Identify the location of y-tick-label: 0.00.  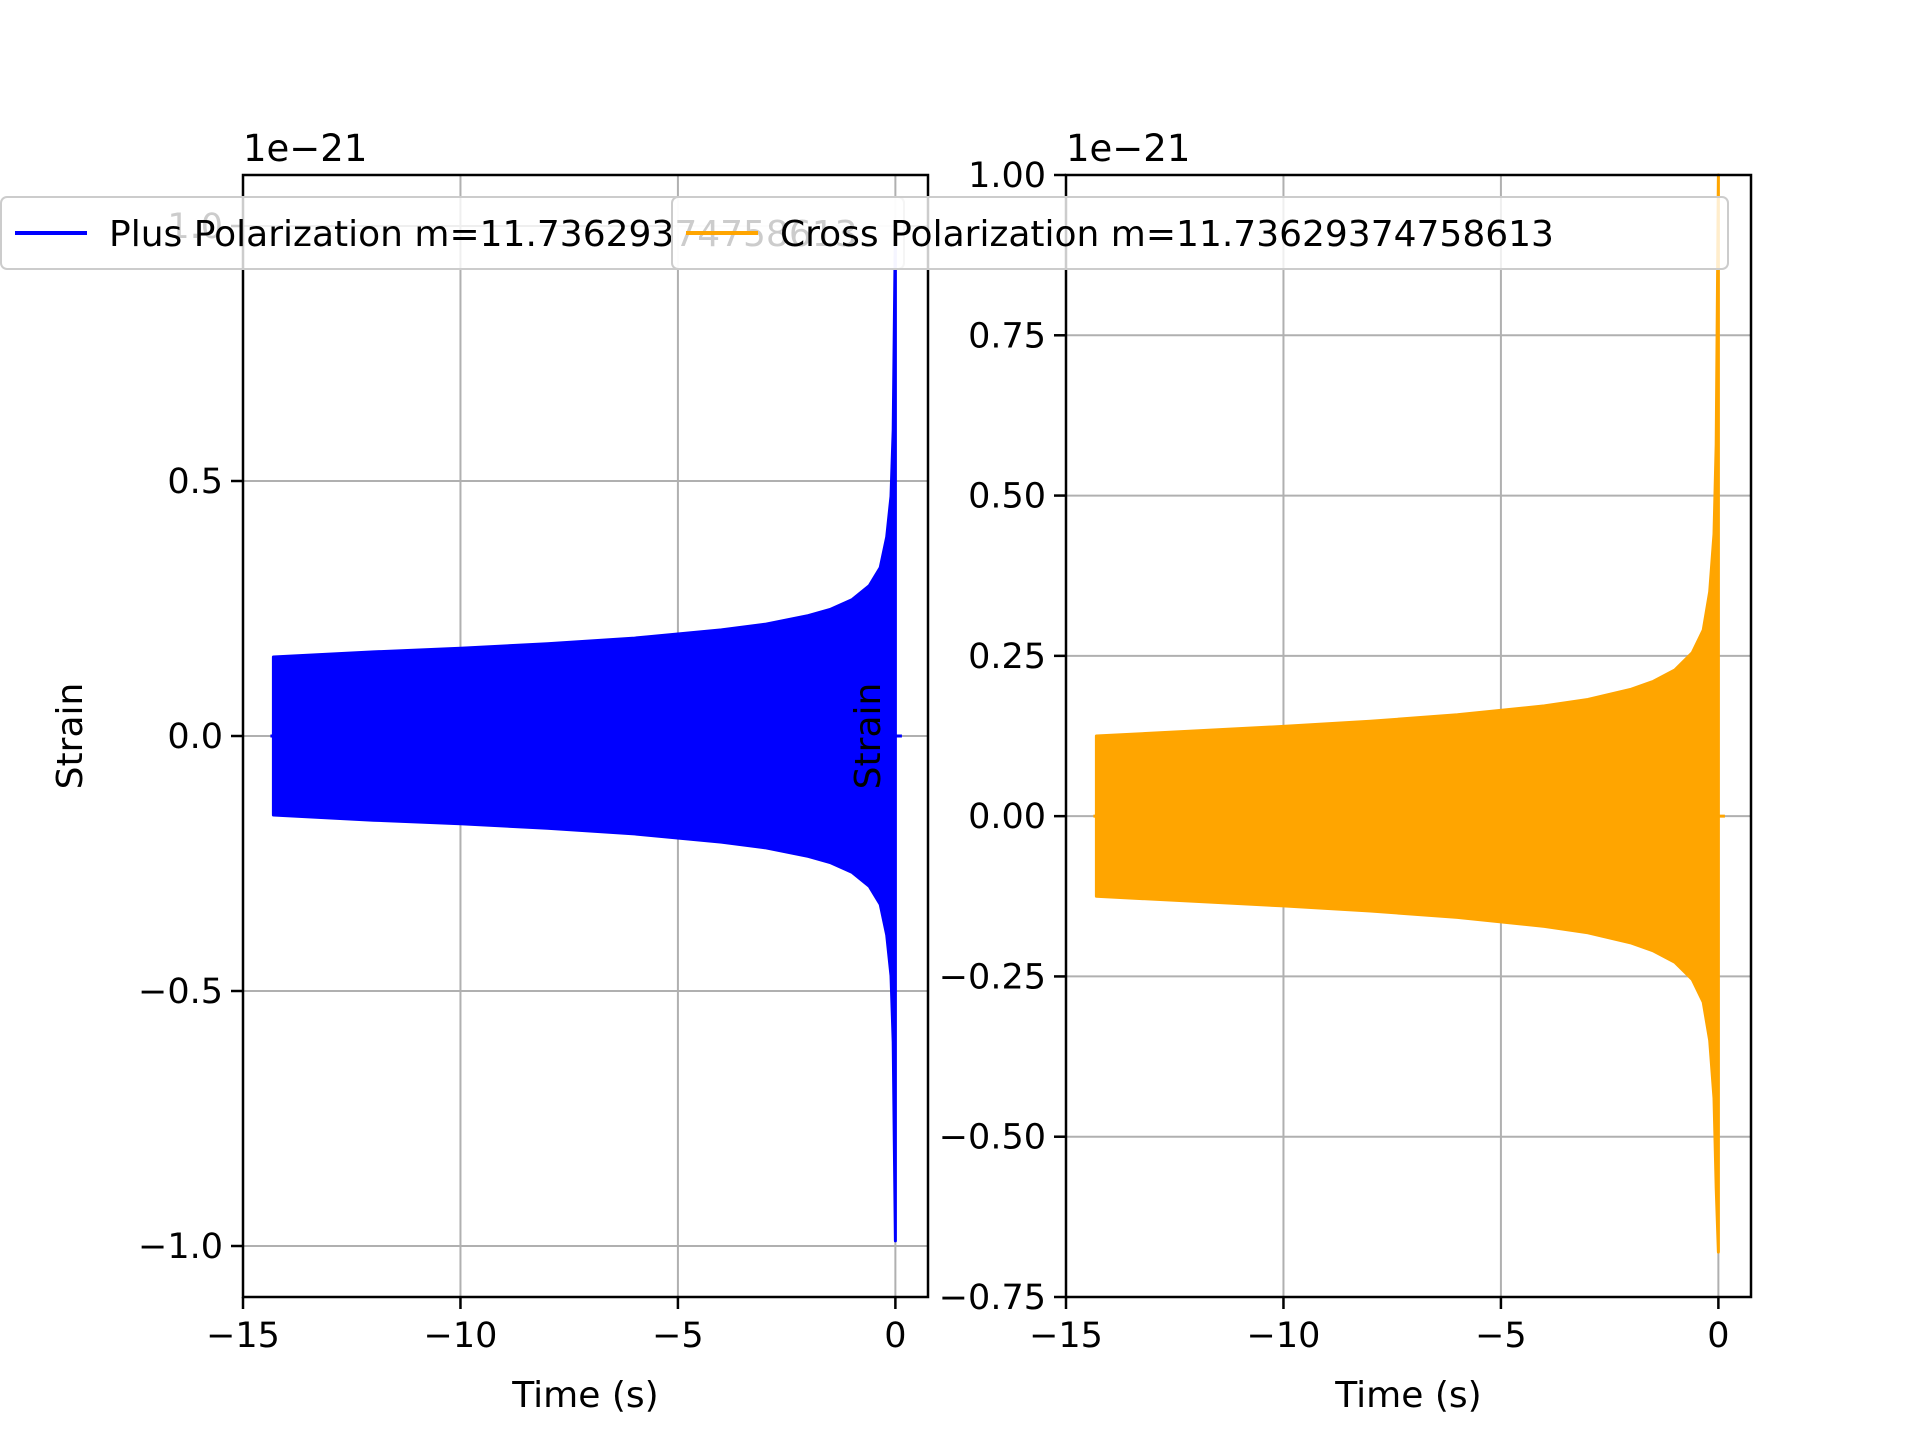
(1007, 817).